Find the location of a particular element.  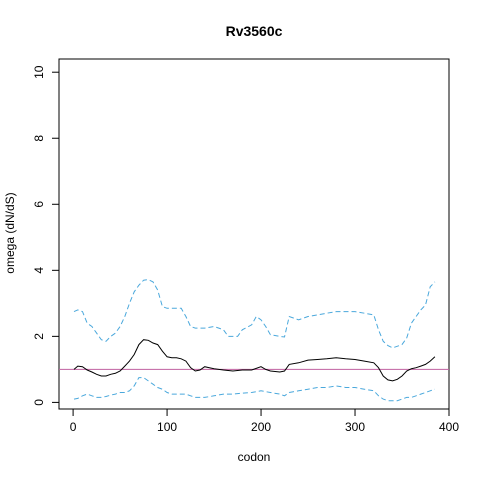

y-axis-label: omega (dN/dS) is located at coordinates (10, 232).